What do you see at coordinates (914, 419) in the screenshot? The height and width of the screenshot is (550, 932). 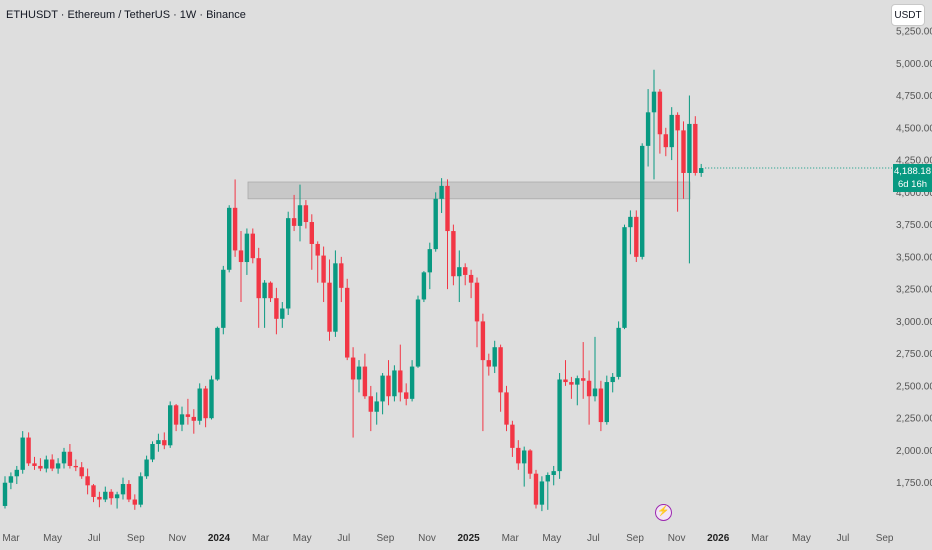 I see `y-tick-label: 2,250.00` at bounding box center [914, 419].